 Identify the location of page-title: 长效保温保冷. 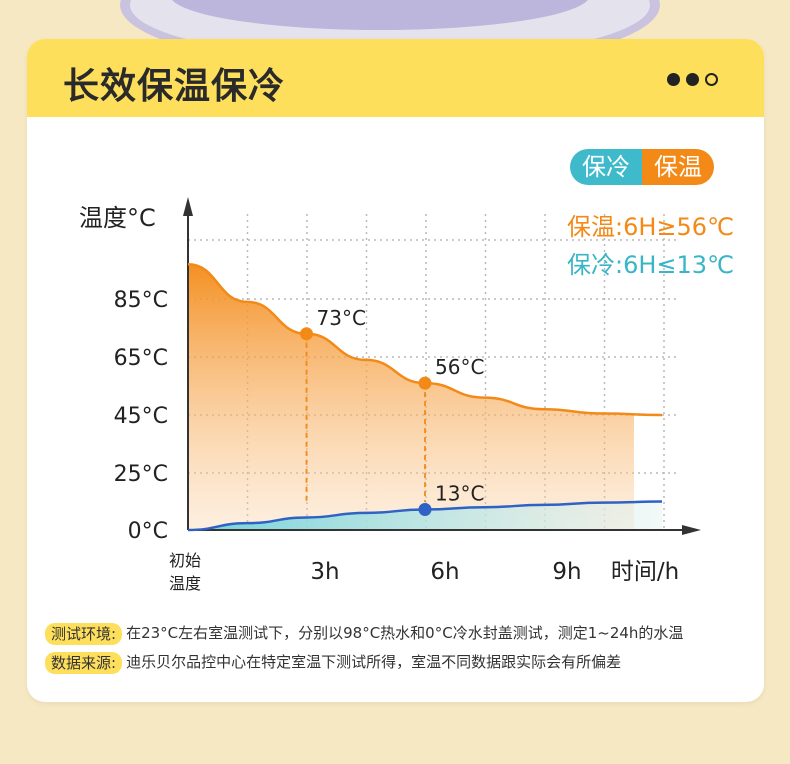
(174, 86).